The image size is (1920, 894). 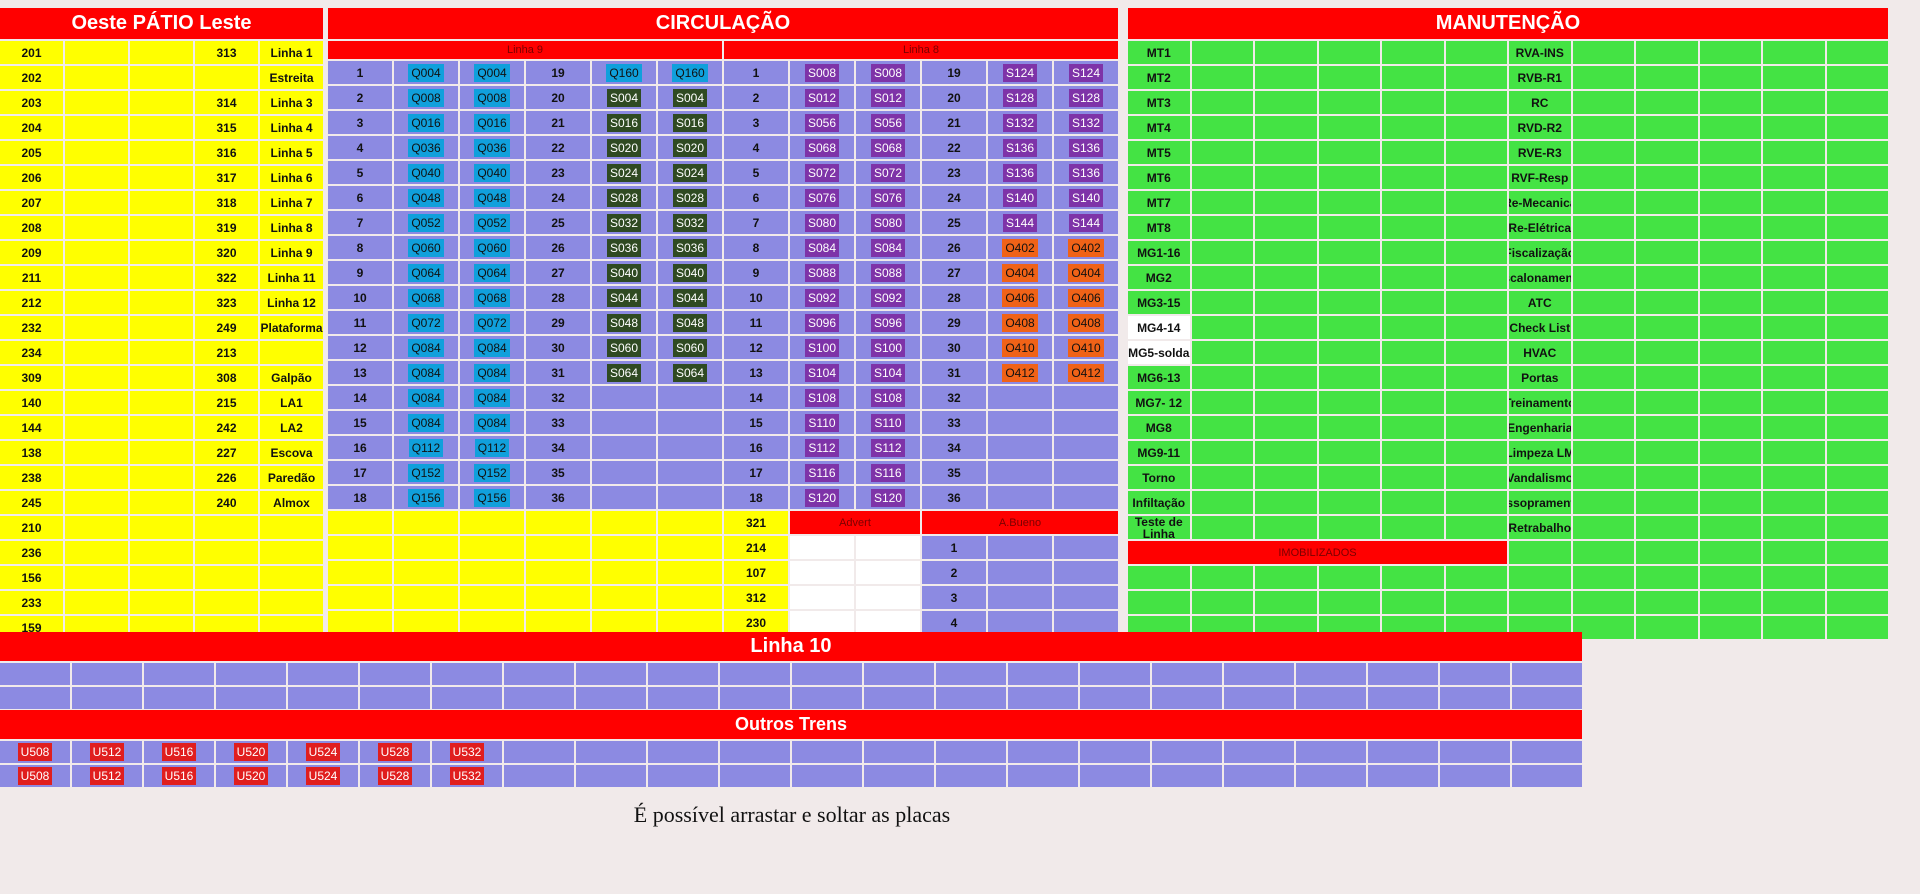 What do you see at coordinates (492, 272) in the screenshot?
I see `slot-cell: Q064` at bounding box center [492, 272].